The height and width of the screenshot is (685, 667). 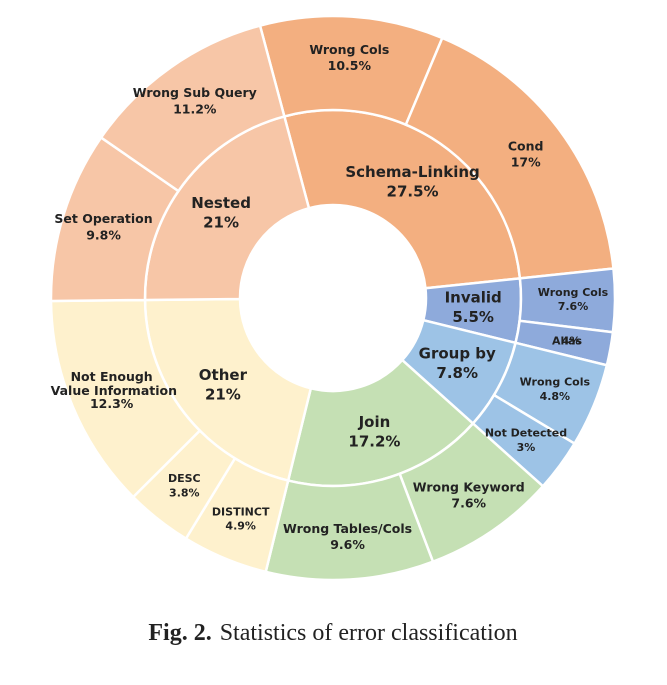 What do you see at coordinates (457, 353) in the screenshot?
I see `wedge-label: Group by` at bounding box center [457, 353].